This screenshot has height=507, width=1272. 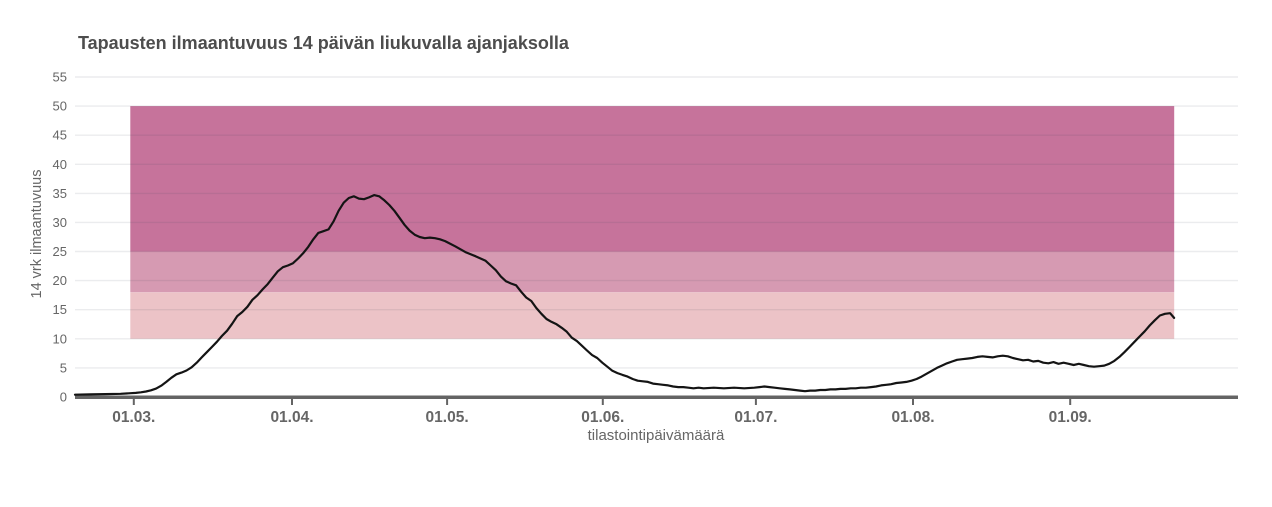 I want to click on x-tick-label: 01.06., so click(x=602, y=417).